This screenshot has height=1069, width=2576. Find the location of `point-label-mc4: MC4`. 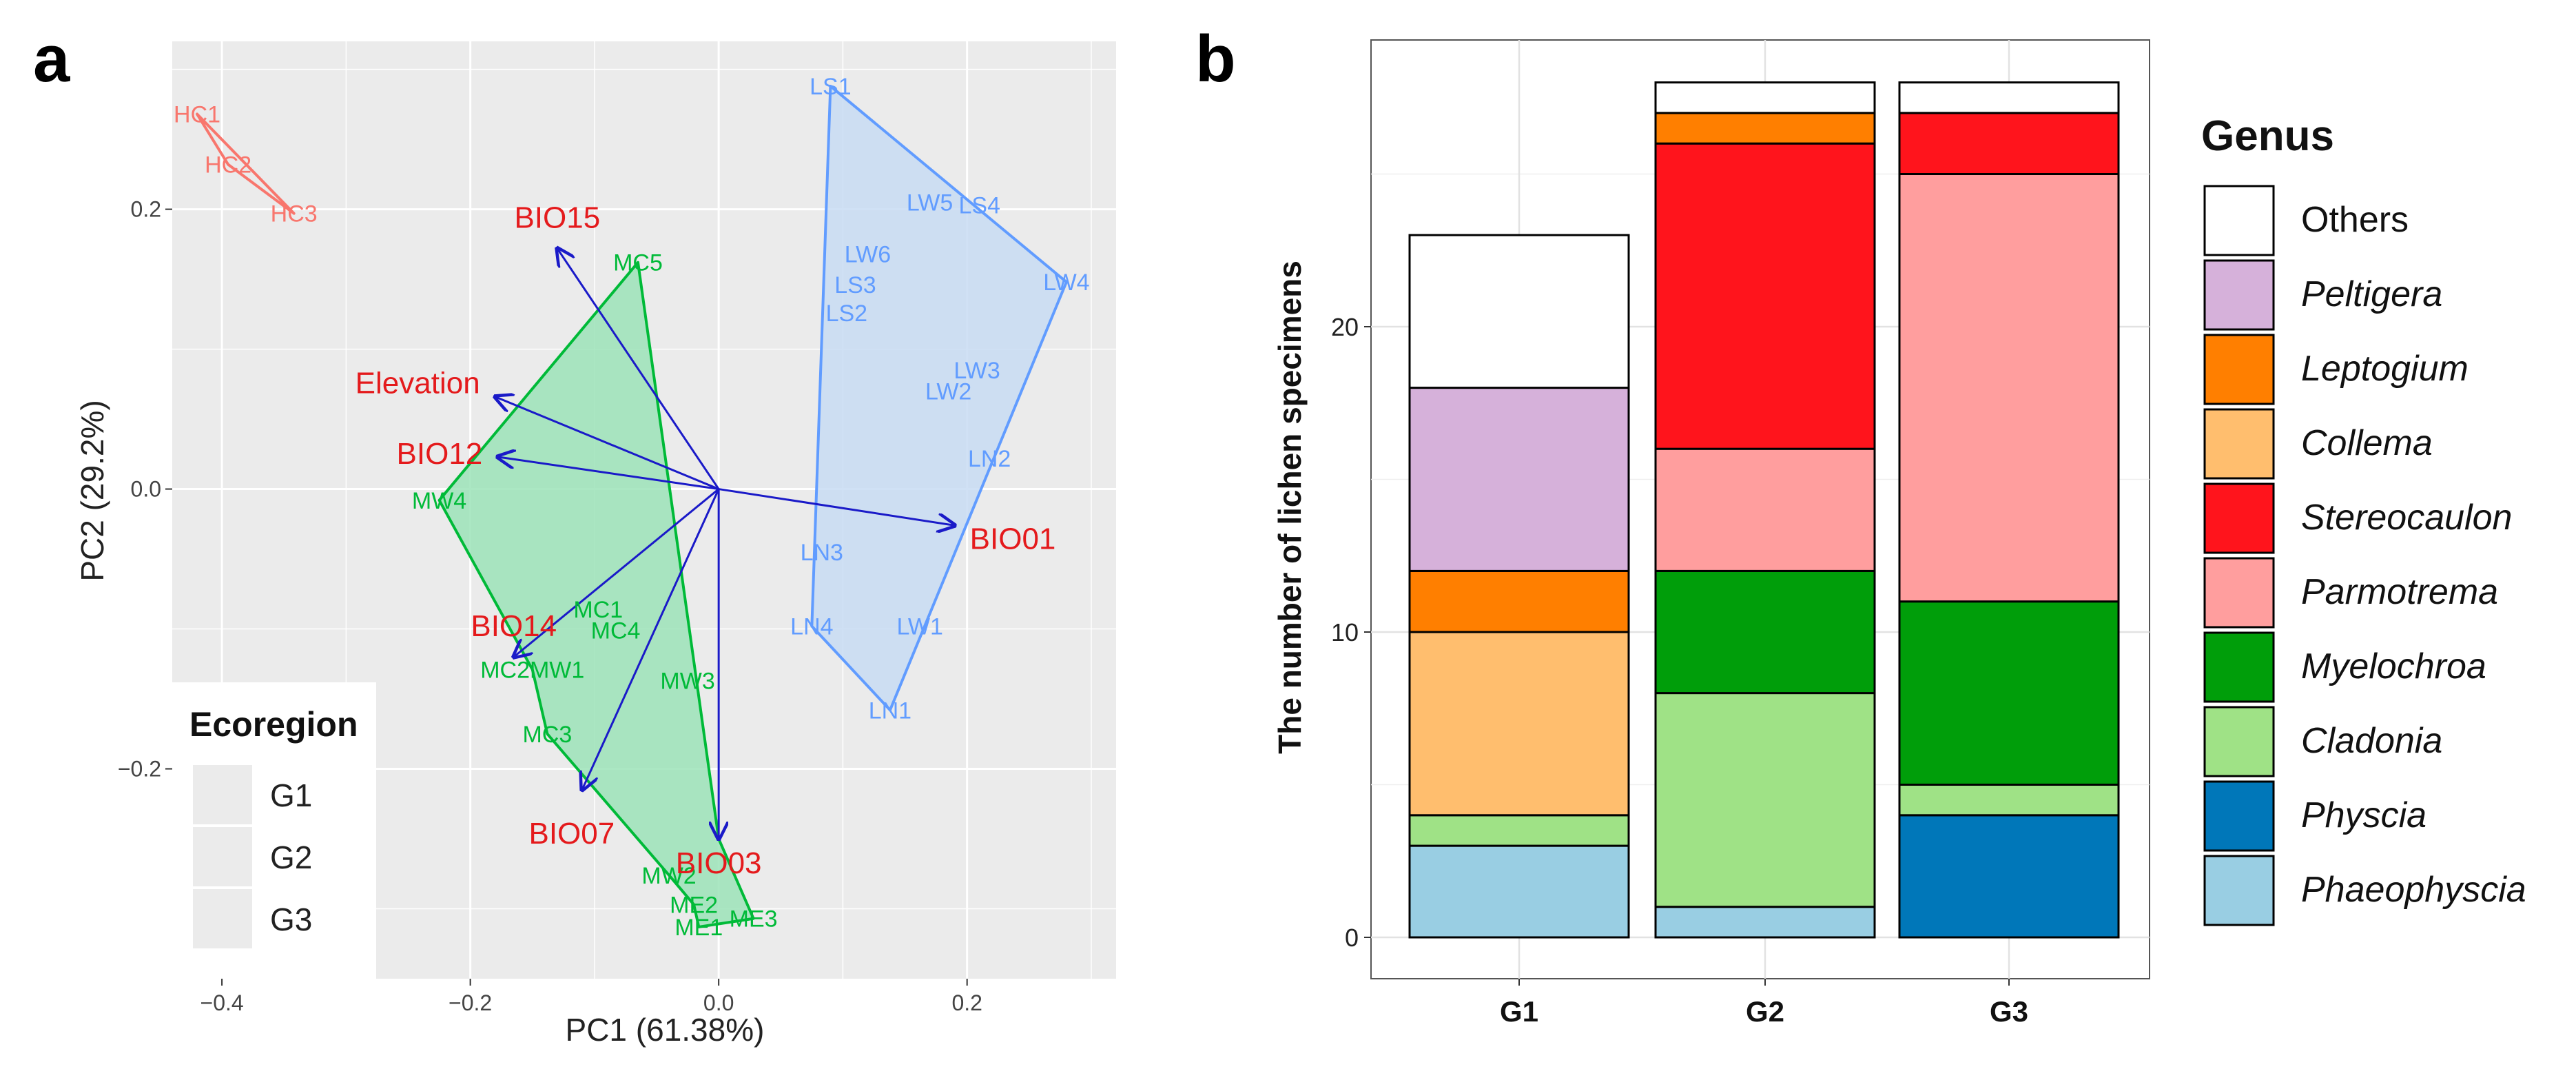

point-label-mc4: MC4 is located at coordinates (616, 631).